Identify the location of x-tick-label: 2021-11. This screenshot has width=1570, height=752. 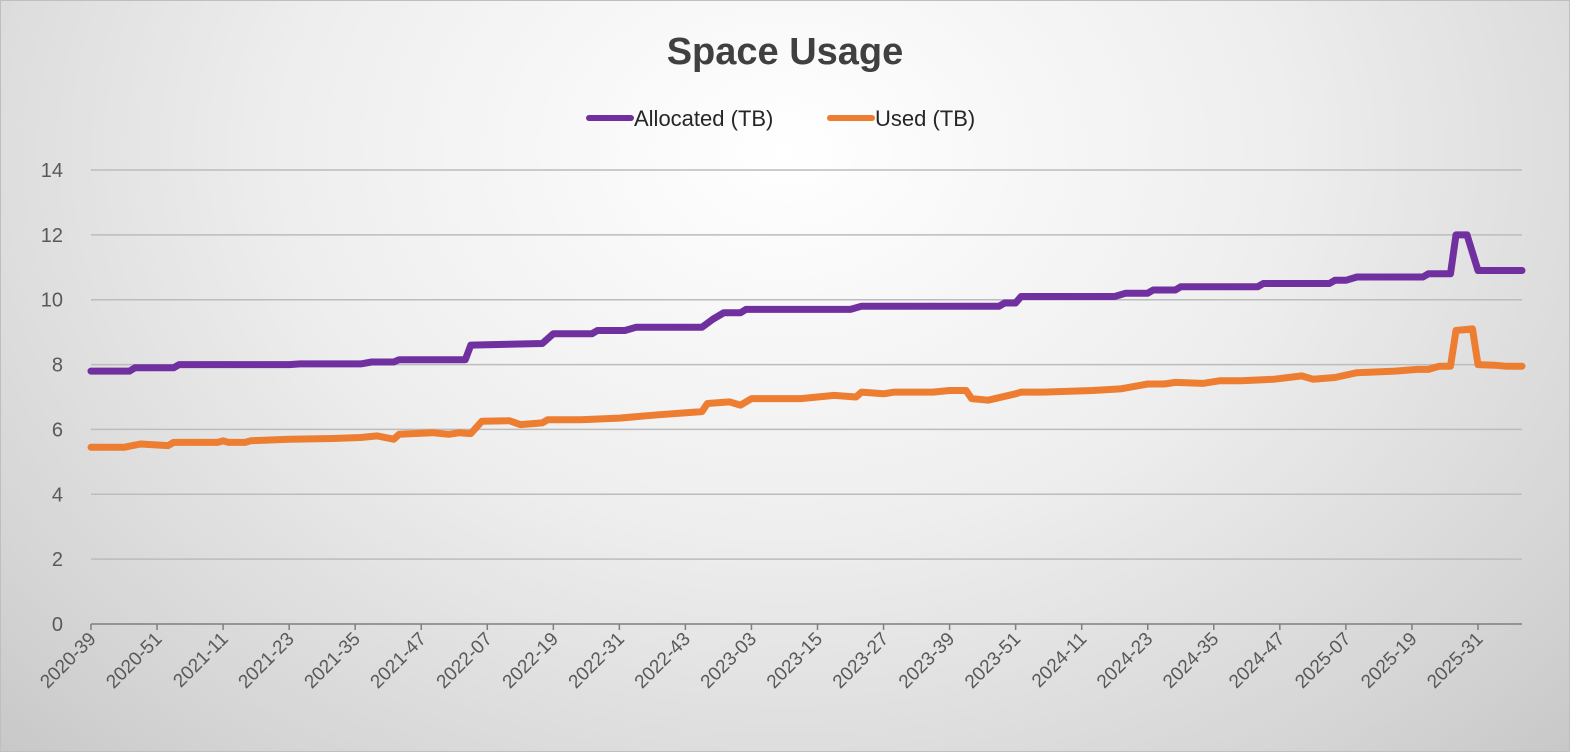
(200, 660).